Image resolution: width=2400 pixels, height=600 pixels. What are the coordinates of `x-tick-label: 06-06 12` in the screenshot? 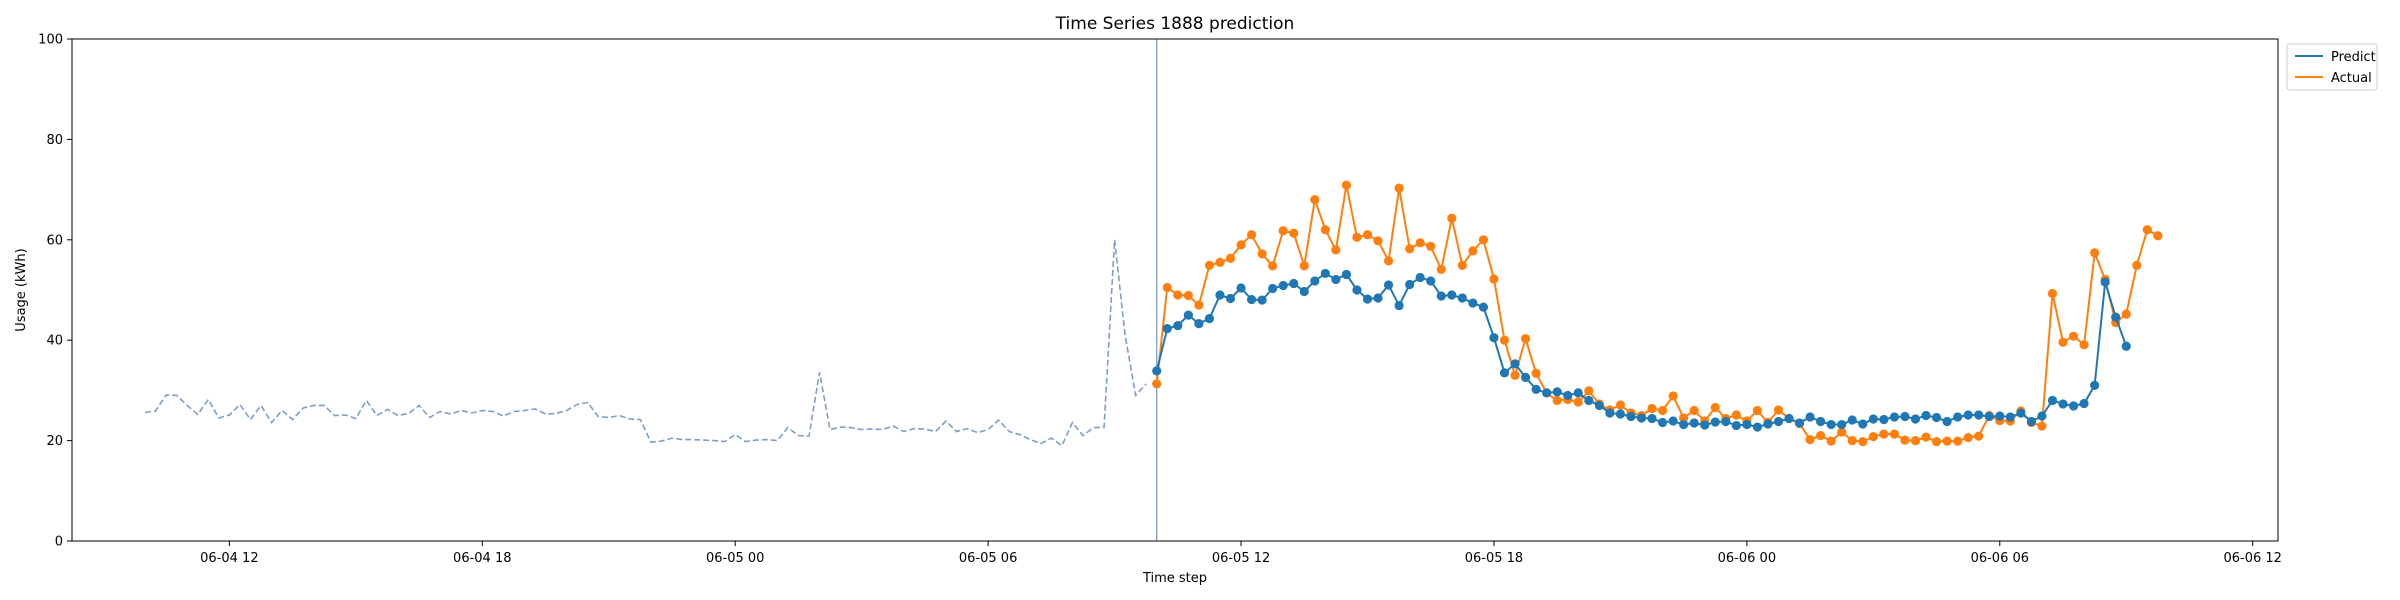 It's located at (2252, 558).